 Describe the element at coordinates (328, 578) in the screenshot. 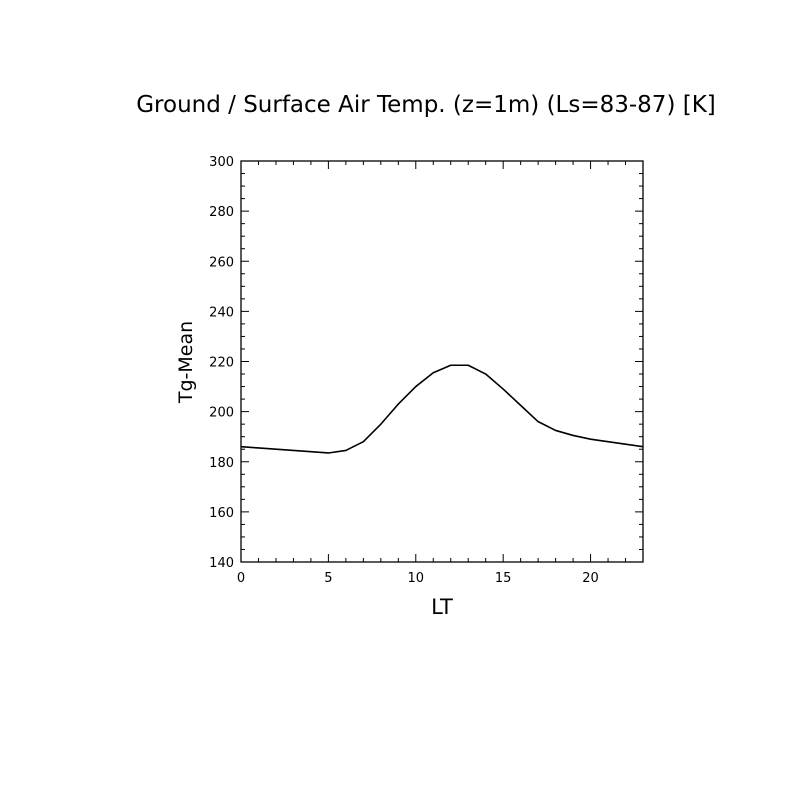

I see `x-tick-label: 5` at that location.